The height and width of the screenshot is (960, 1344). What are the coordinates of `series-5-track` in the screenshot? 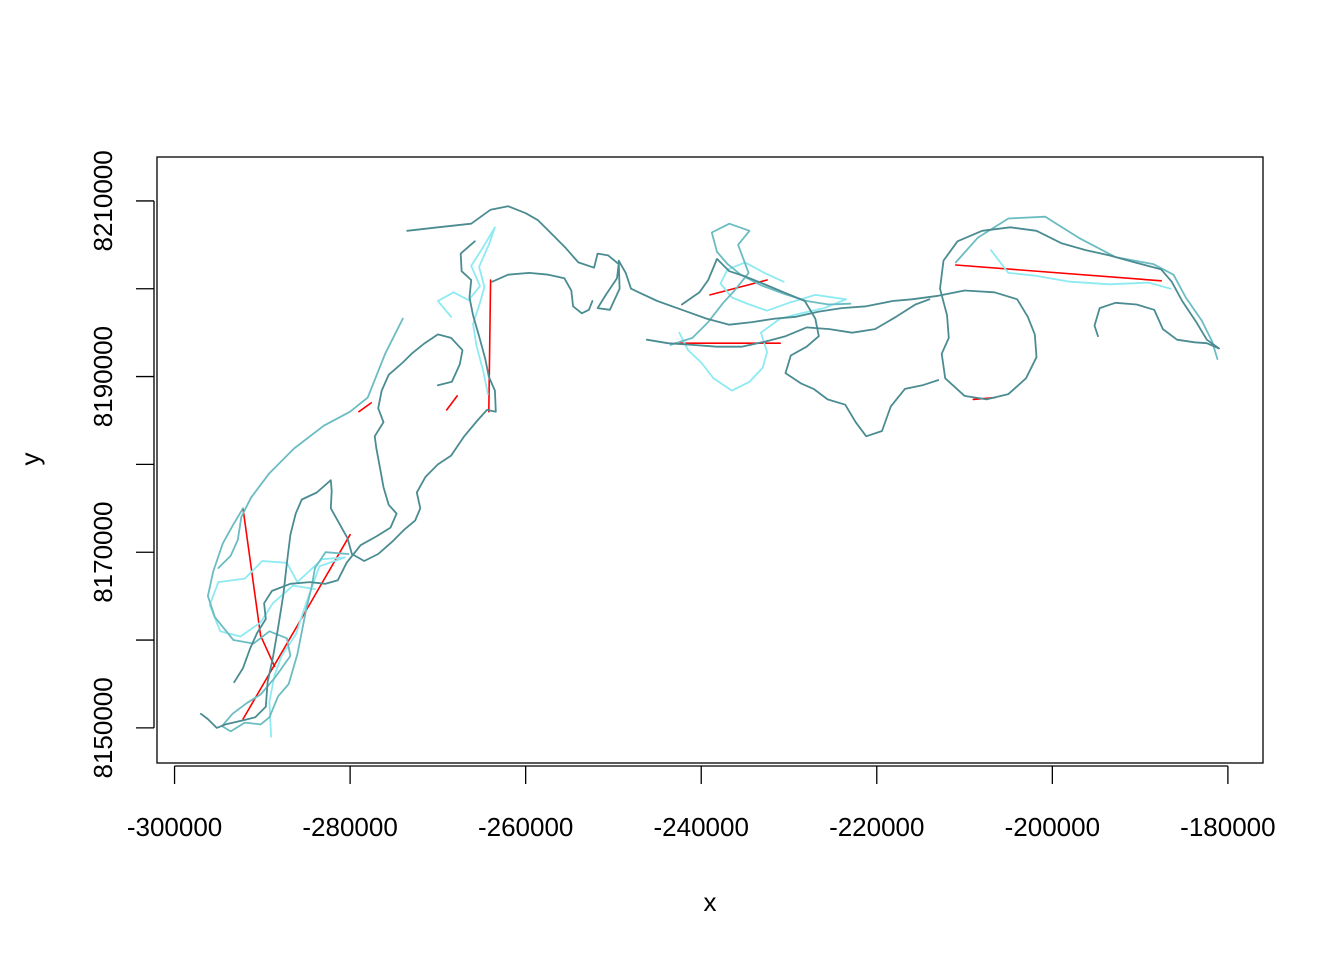 It's located at (278, 620).